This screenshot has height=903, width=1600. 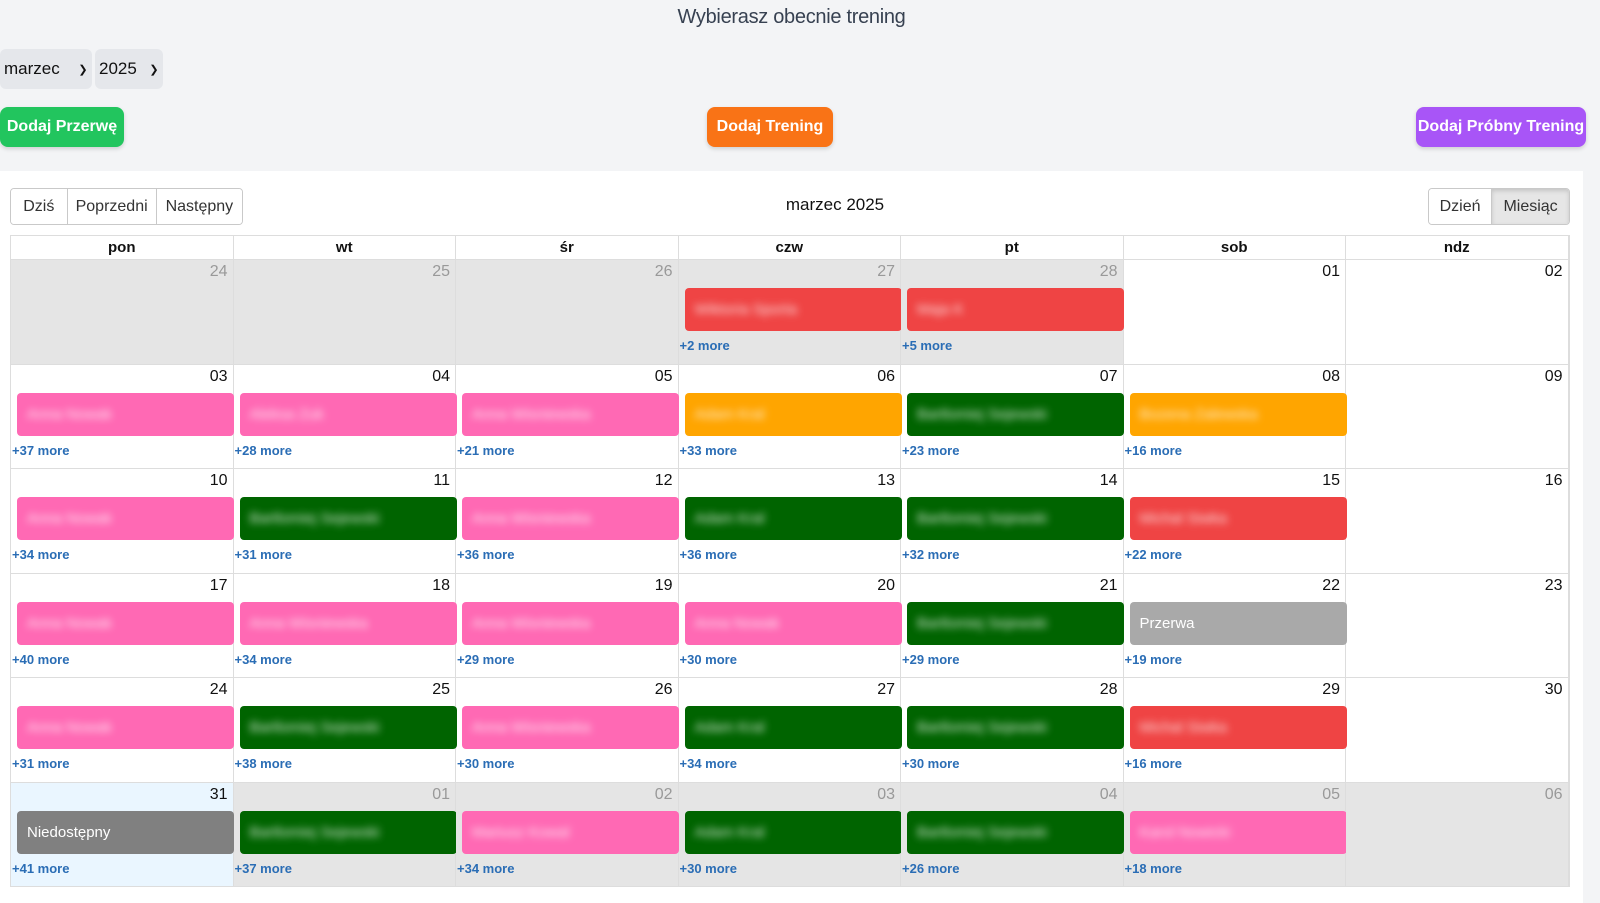 I want to click on more-events-link: +23 more, so click(x=931, y=450).